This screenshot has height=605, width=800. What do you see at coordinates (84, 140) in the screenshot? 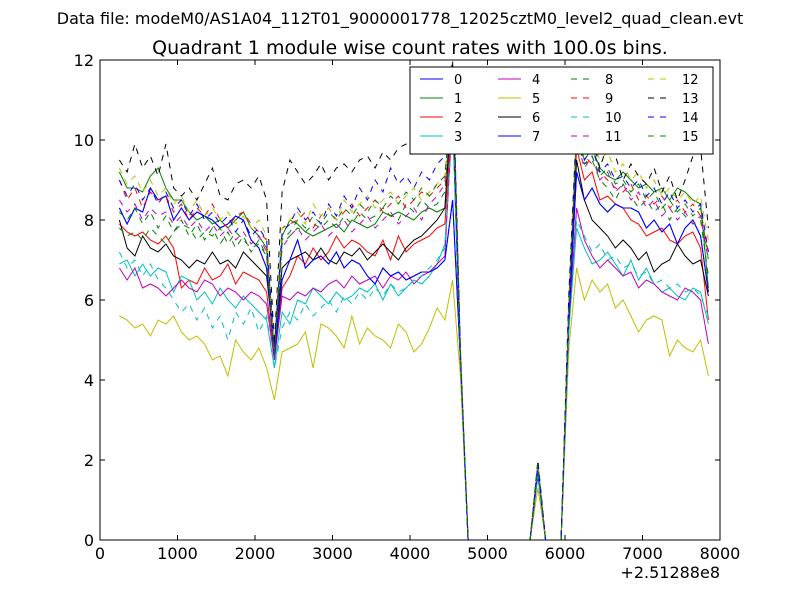
I see `y-tick-label: 10` at bounding box center [84, 140].